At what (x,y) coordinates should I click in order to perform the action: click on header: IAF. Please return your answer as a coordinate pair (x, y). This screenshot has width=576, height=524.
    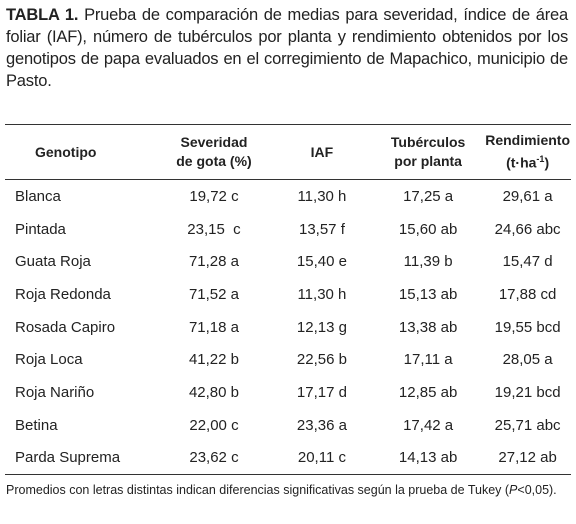
    Looking at the image, I should click on (322, 152).